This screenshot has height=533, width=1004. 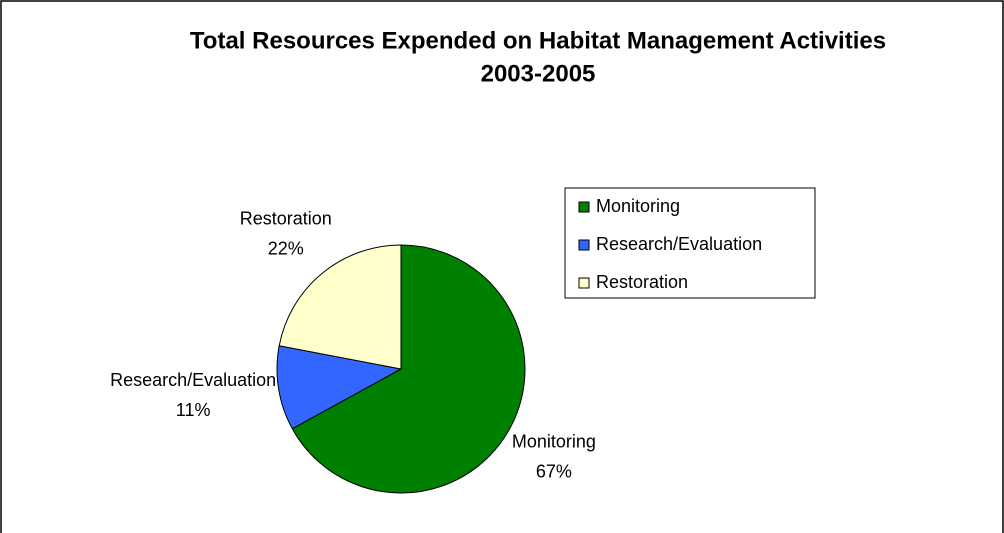 I want to click on legend-label: Research/Evaluation, so click(x=679, y=244).